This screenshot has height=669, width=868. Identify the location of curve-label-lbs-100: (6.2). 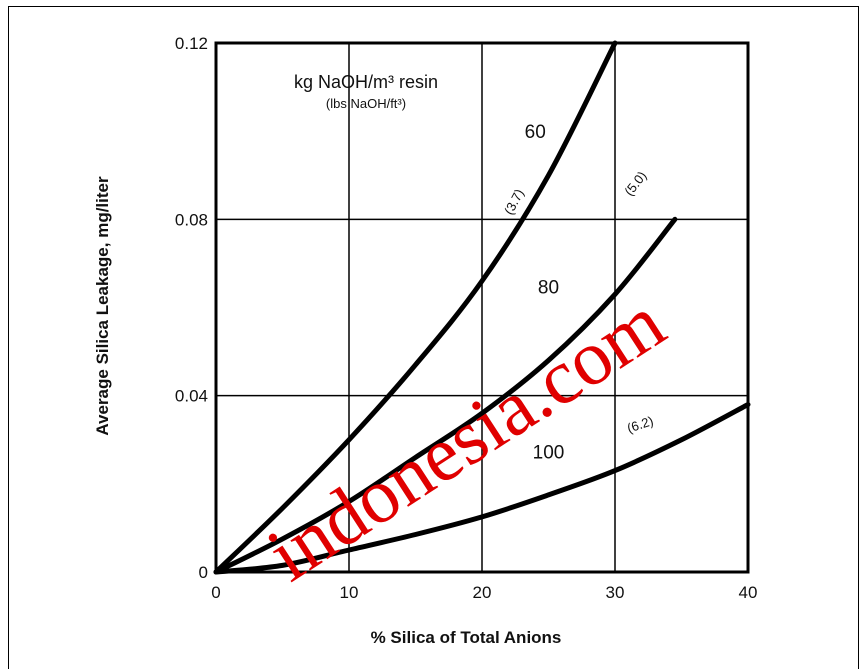
(640, 424).